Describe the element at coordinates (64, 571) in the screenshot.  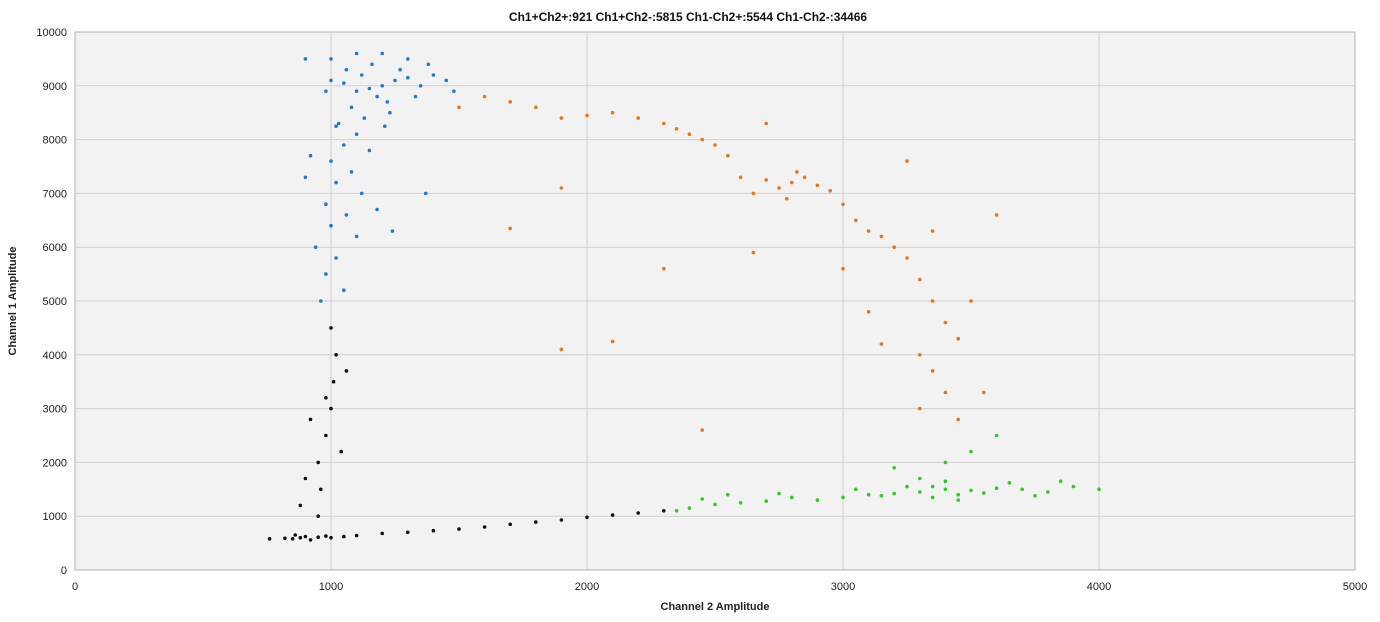
I see `y-tick-label: 0` at that location.